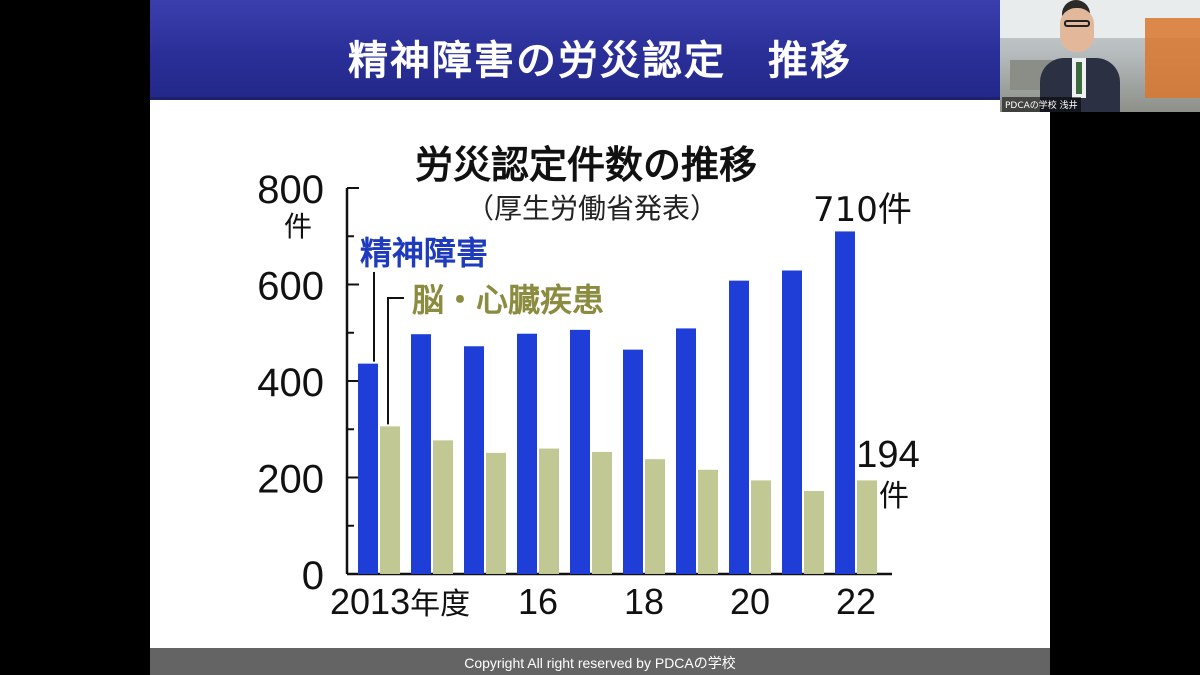  What do you see at coordinates (845, 403) in the screenshot?
I see `bar-mental-2022` at bounding box center [845, 403].